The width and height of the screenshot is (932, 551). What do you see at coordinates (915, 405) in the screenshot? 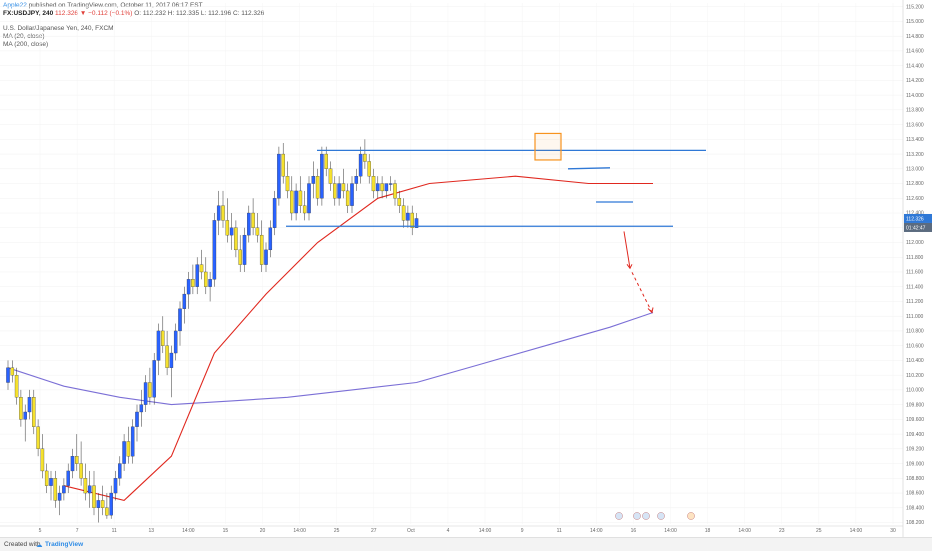
I see `y-tick-label: 109.800` at bounding box center [915, 405].